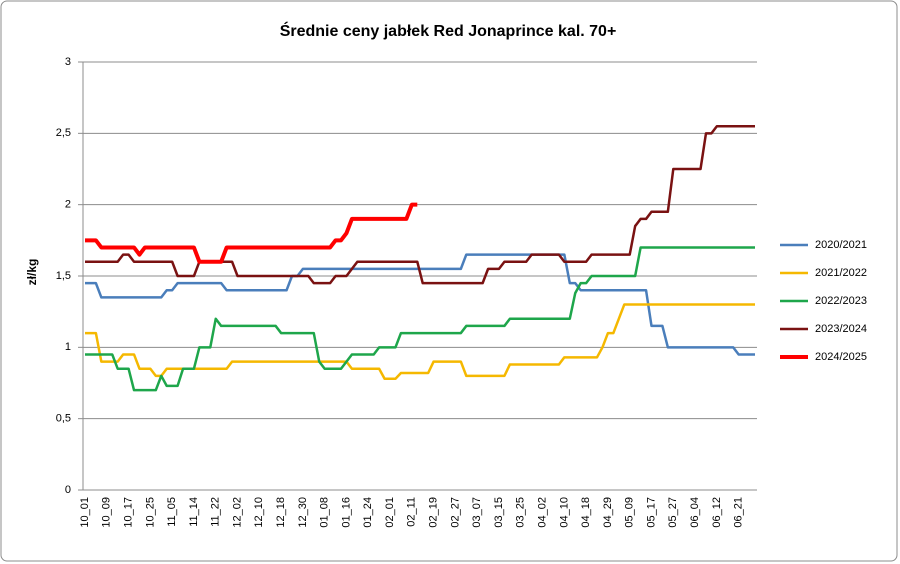 The height and width of the screenshot is (564, 900). I want to click on x-tick-label: 12_30, so click(303, 512).